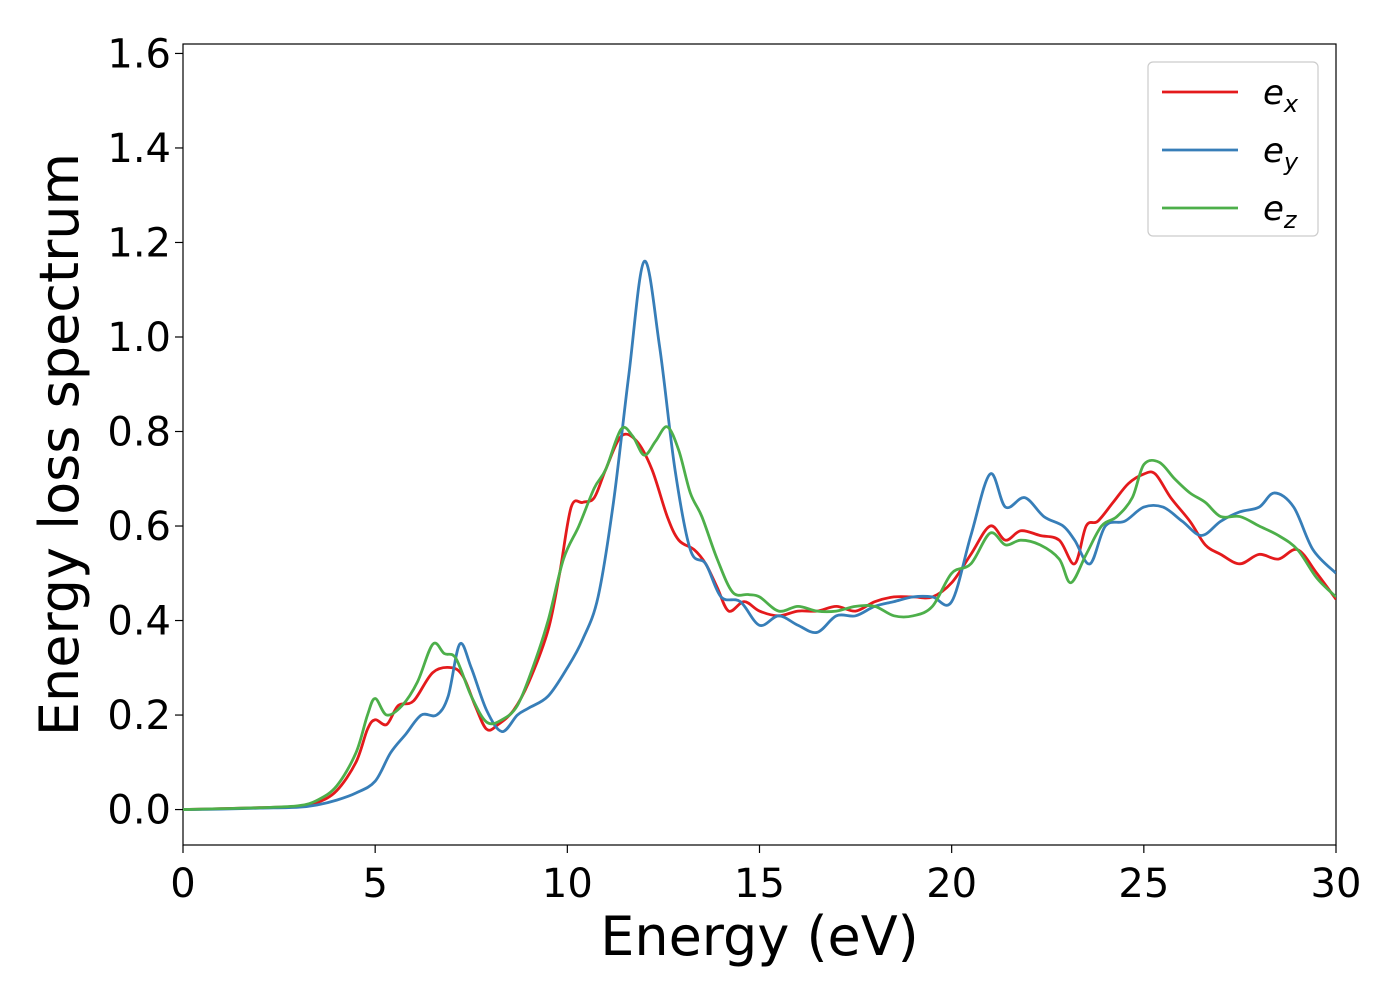 The image size is (1400, 1000). I want to click on y-tick-label: 1.0, so click(139, 338).